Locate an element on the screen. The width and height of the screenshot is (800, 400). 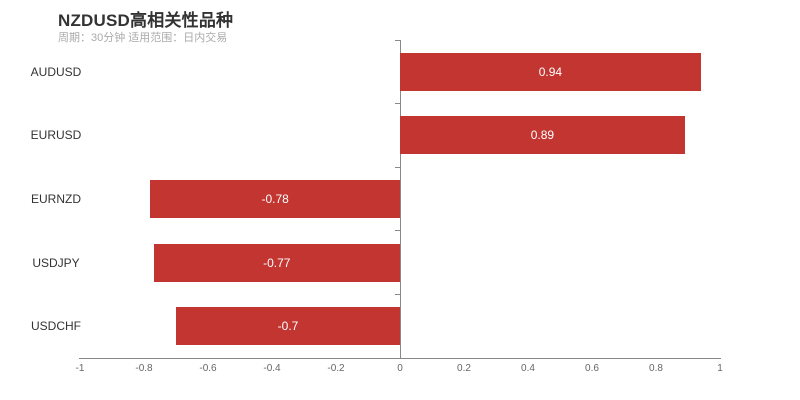
x-tick-label: -0.2 is located at coordinates (336, 368).